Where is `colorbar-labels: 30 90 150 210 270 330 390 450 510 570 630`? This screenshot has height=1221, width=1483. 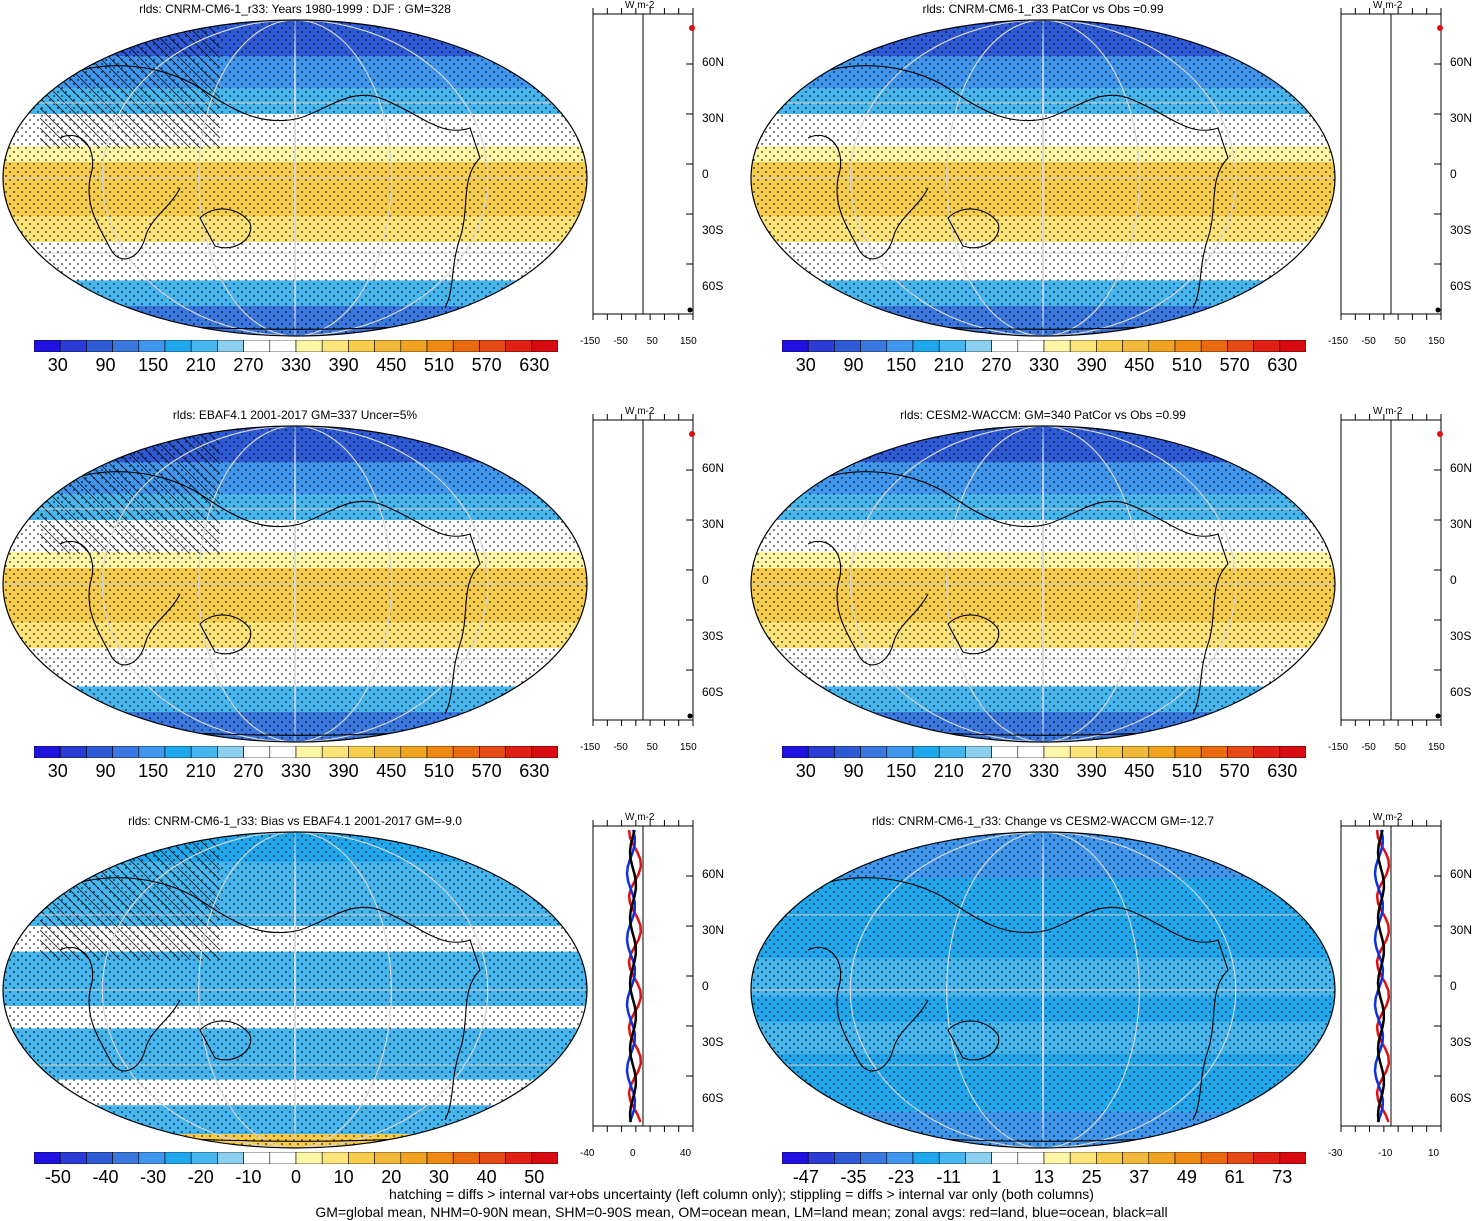
colorbar-labels: 30 90 150 210 270 330 390 450 510 570 630 is located at coordinates (296, 771).